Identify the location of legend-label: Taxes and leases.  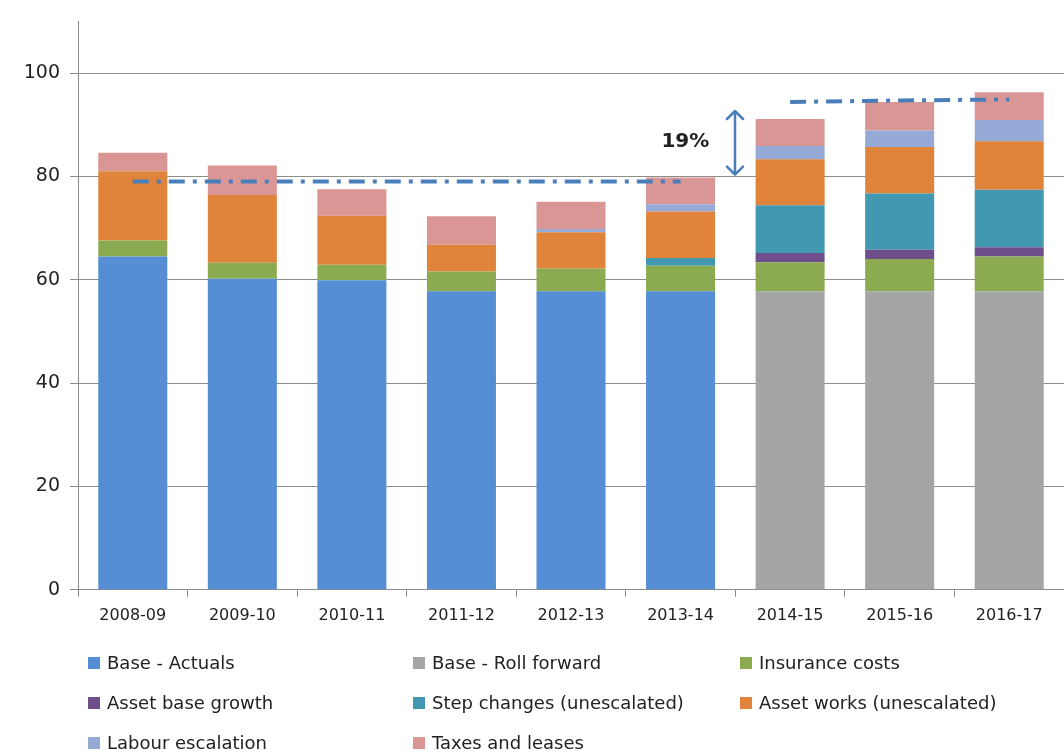
(508, 742).